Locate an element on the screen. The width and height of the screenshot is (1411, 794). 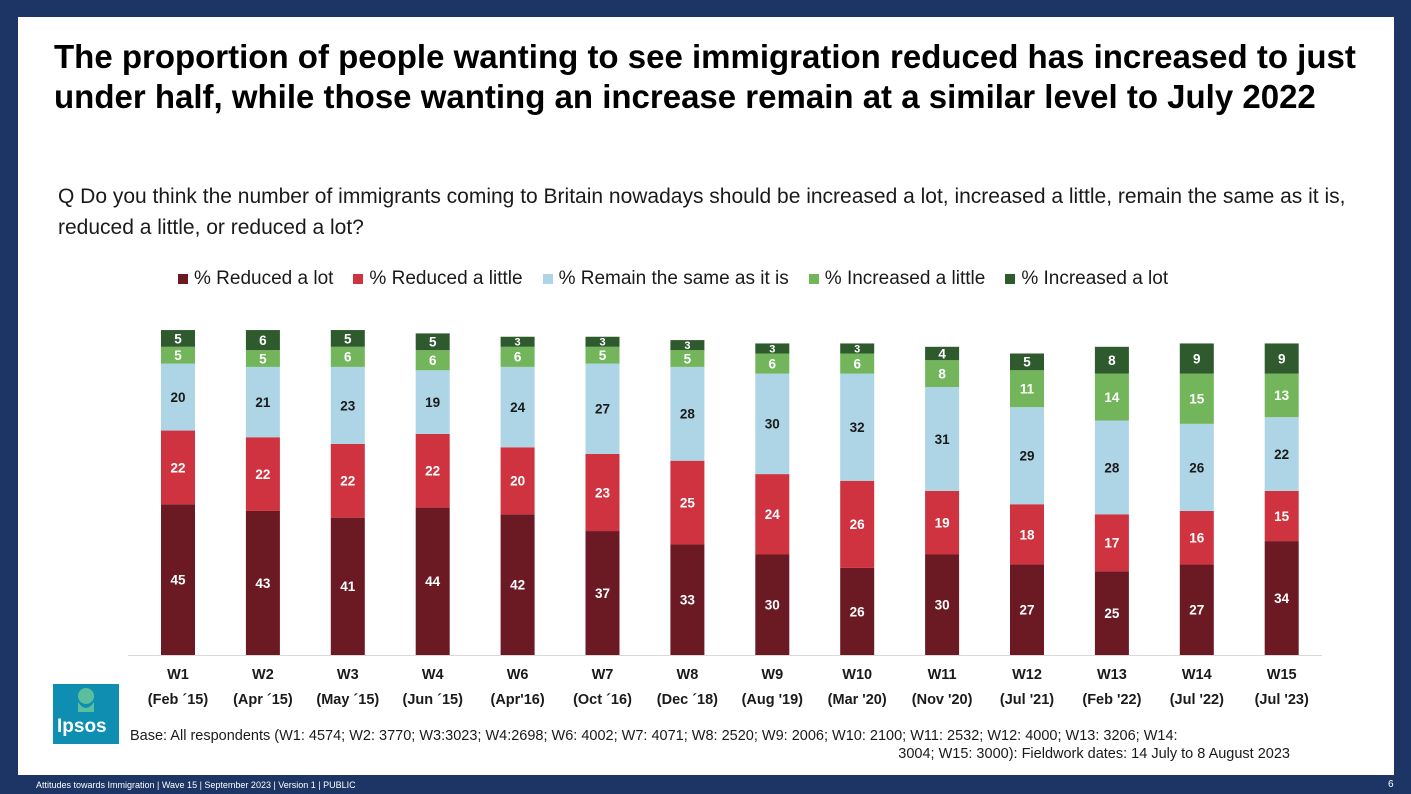
data-label: 20 is located at coordinates (517, 481).